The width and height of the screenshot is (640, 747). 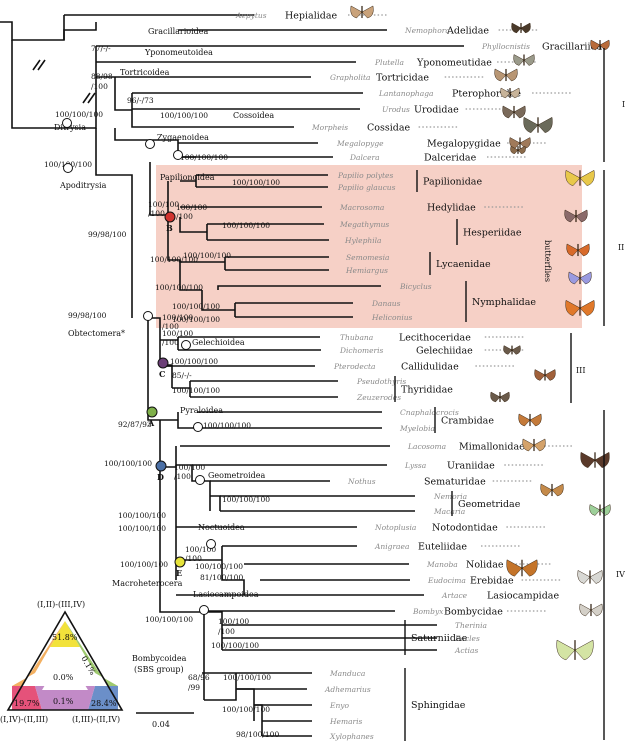 I want to click on taxon-family: Uraniidae, so click(x=471, y=466).